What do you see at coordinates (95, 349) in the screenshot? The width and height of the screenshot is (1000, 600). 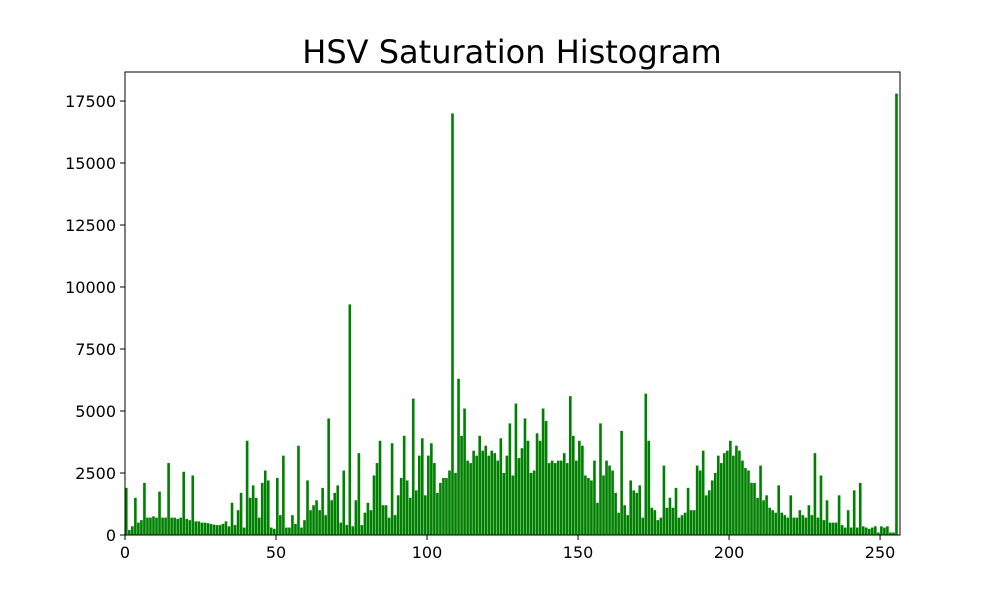 I see `y-tick-label: 7500` at bounding box center [95, 349].